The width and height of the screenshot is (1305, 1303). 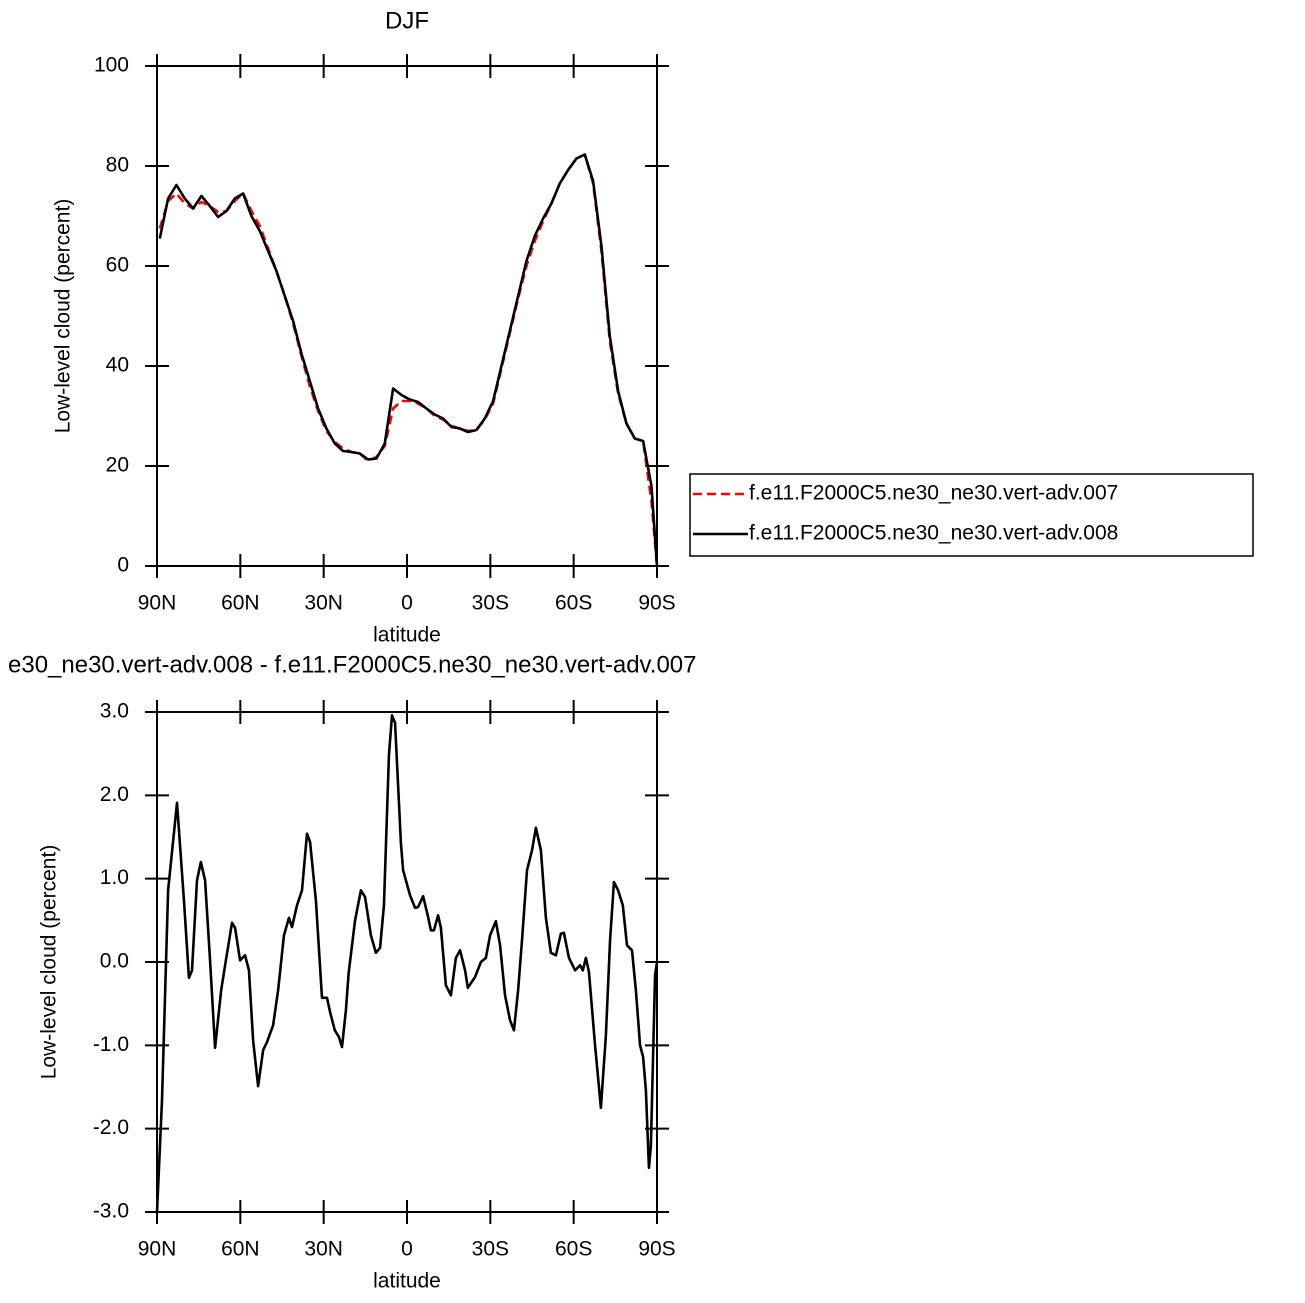 I want to click on y-tick-label: -2.0, so click(x=111, y=1127).